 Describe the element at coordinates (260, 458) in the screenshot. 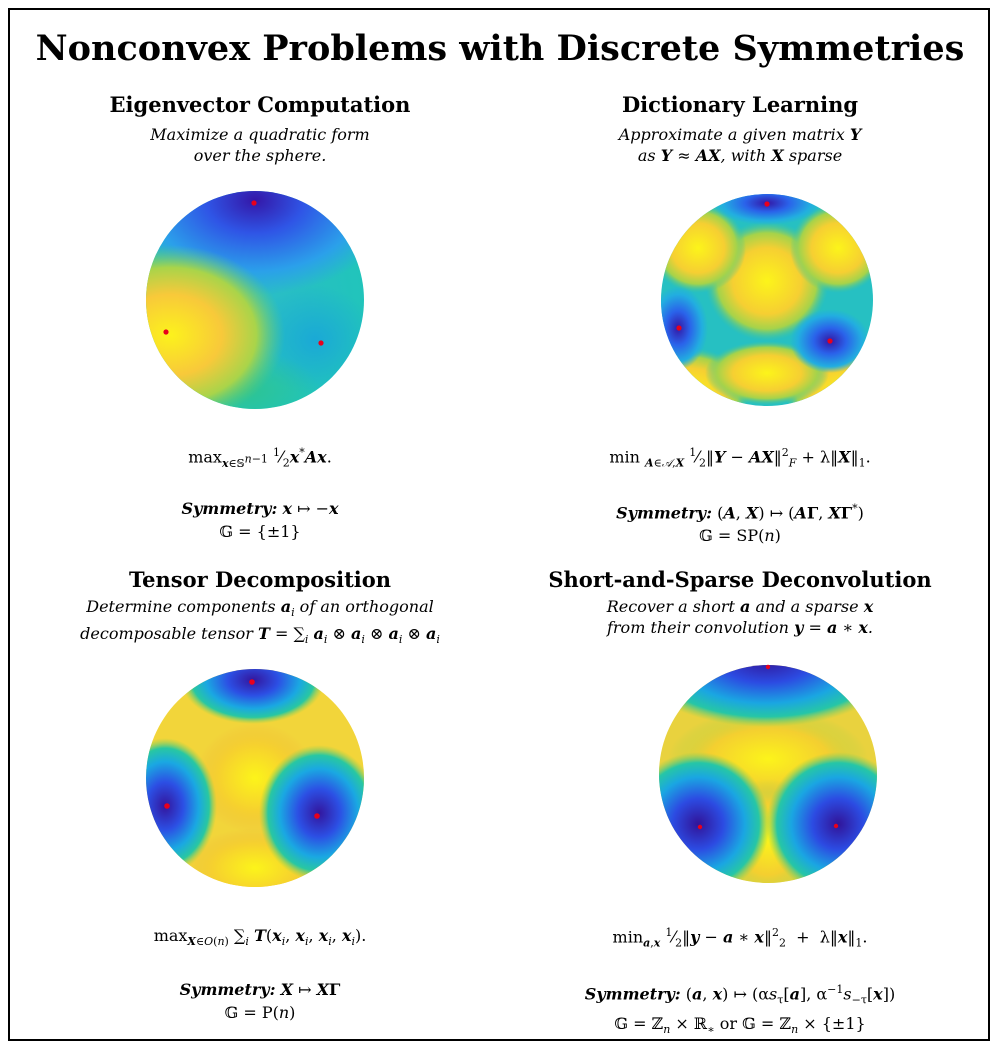

I see `objective-formula: maxx∈𝕊n−1 1⁄2x*Ax.` at that location.